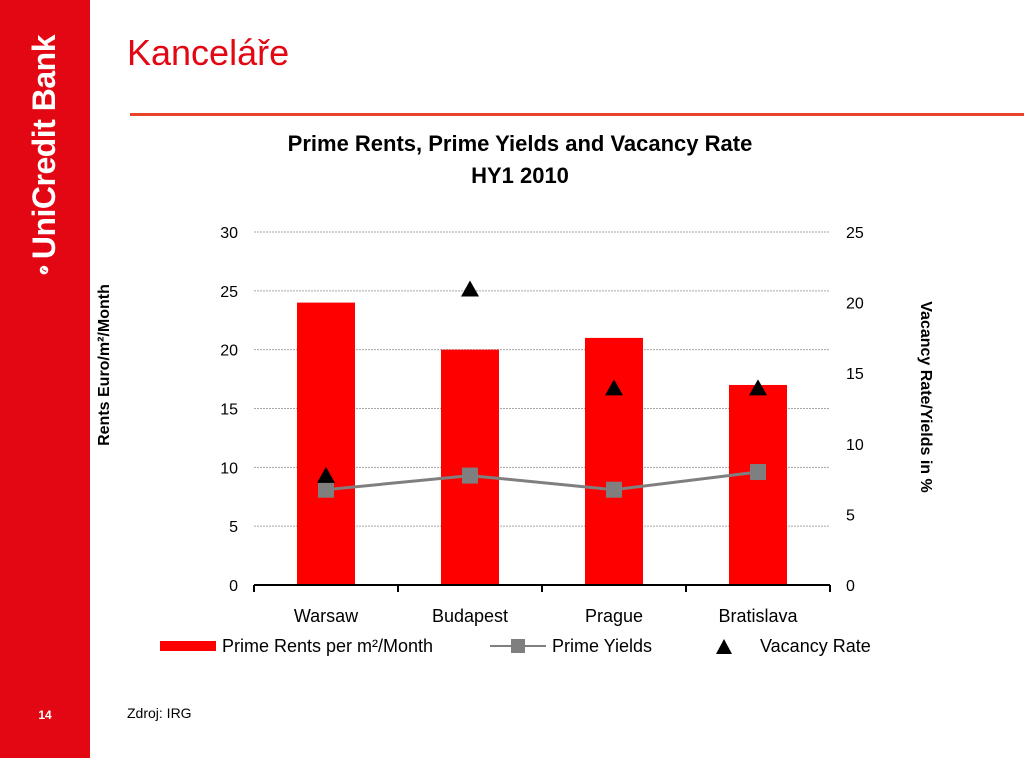 Image resolution: width=1024 pixels, height=758 pixels. I want to click on y-right-tick-label-3: 15, so click(855, 374).